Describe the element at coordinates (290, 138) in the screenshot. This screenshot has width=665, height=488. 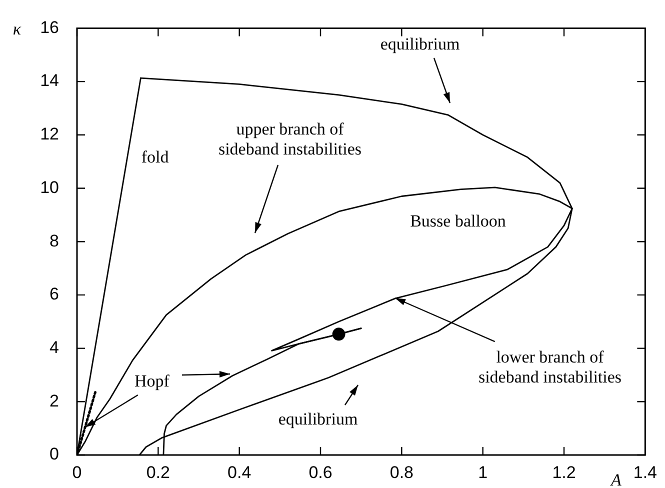
I see `annotation: upper branch of sideband instabilities` at that location.